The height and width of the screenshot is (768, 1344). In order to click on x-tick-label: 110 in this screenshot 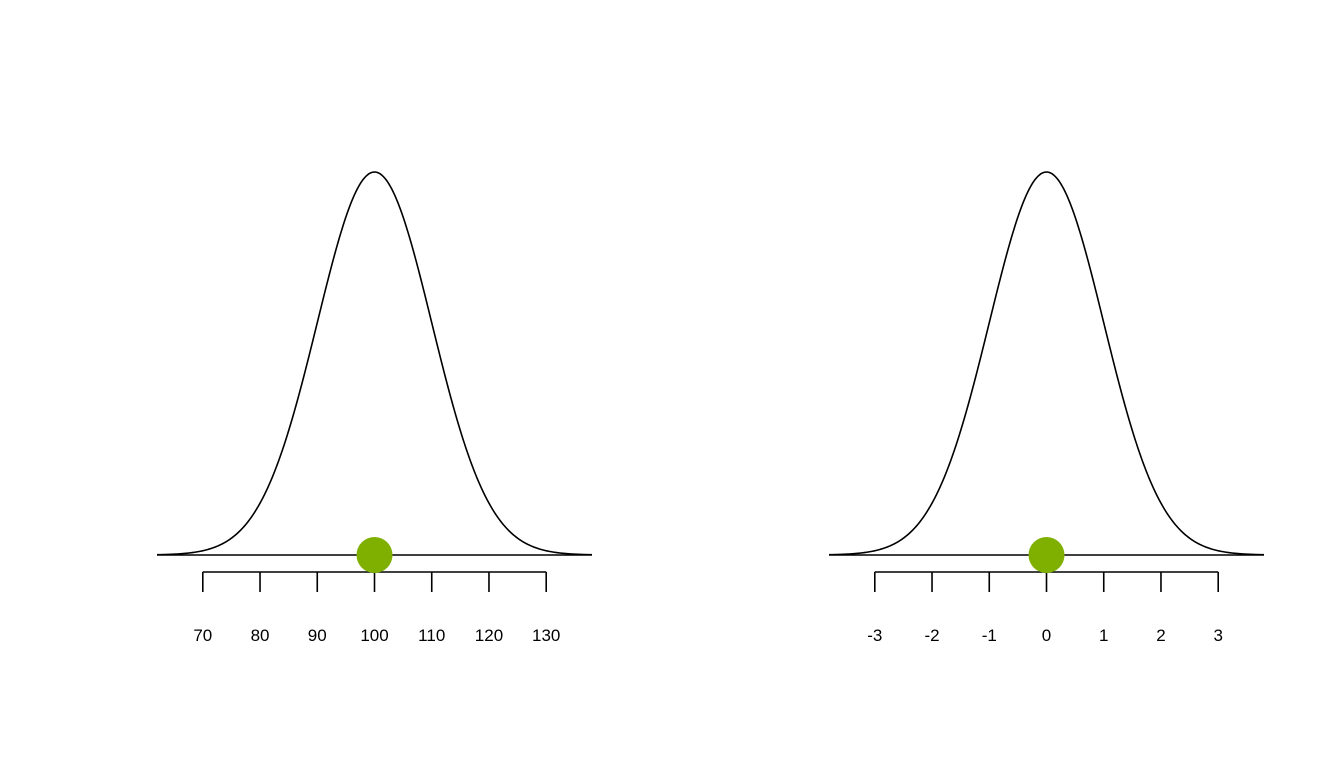, I will do `click(431, 635)`.